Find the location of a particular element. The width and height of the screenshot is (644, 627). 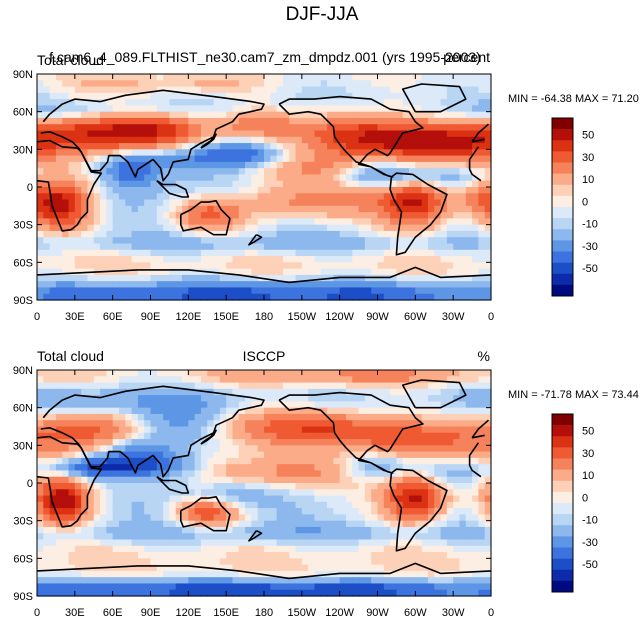

colorbar-swatch is located at coordinates (562, 179).